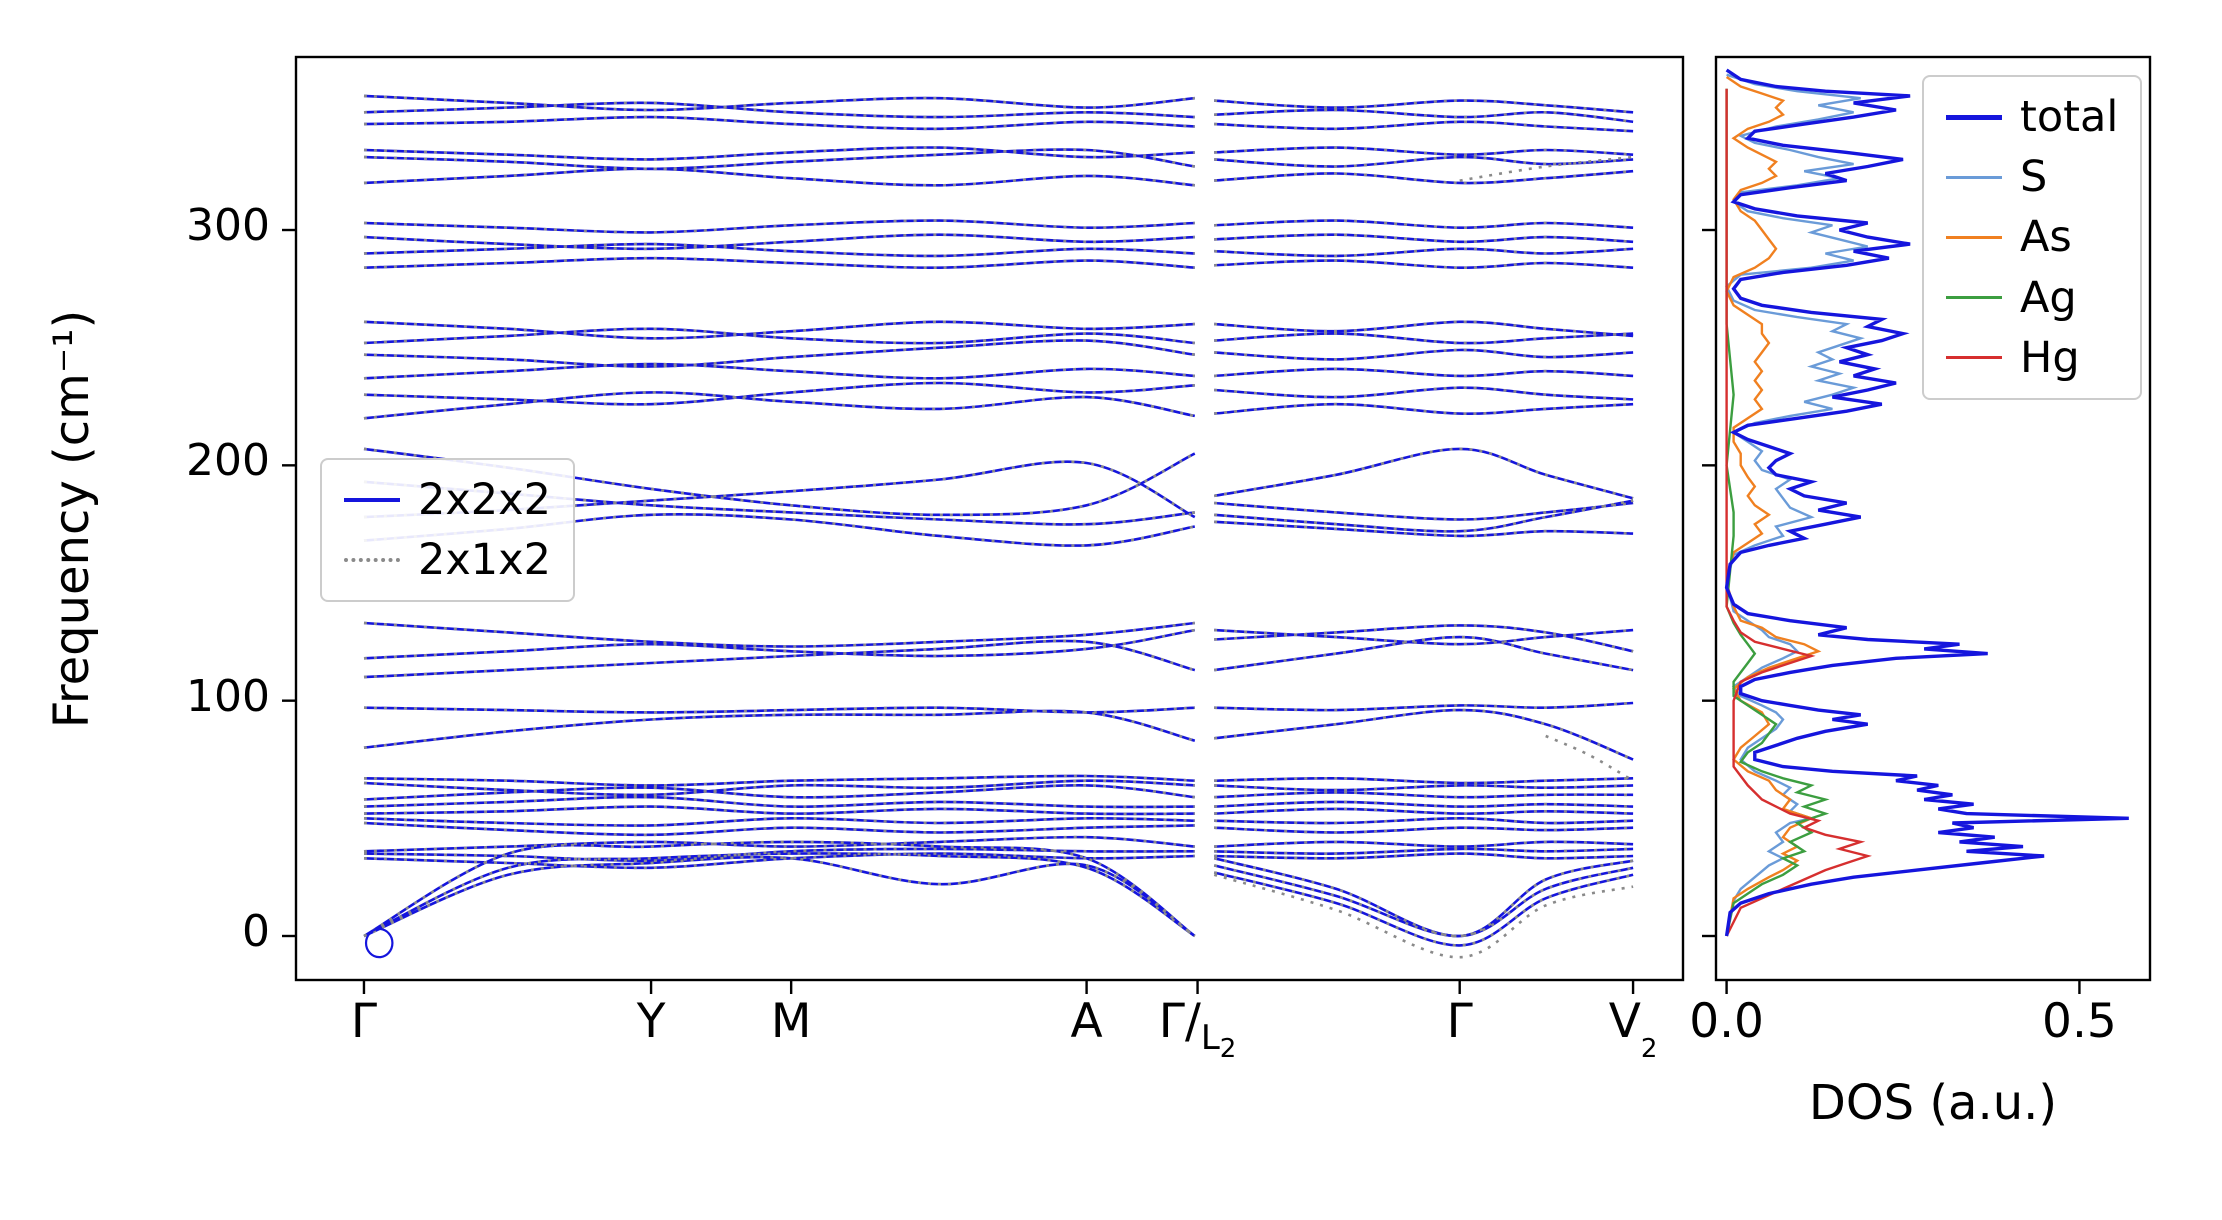 The height and width of the screenshot is (1220, 2222). Describe the element at coordinates (228, 696) in the screenshot. I see `y-tick-label: 100` at that location.